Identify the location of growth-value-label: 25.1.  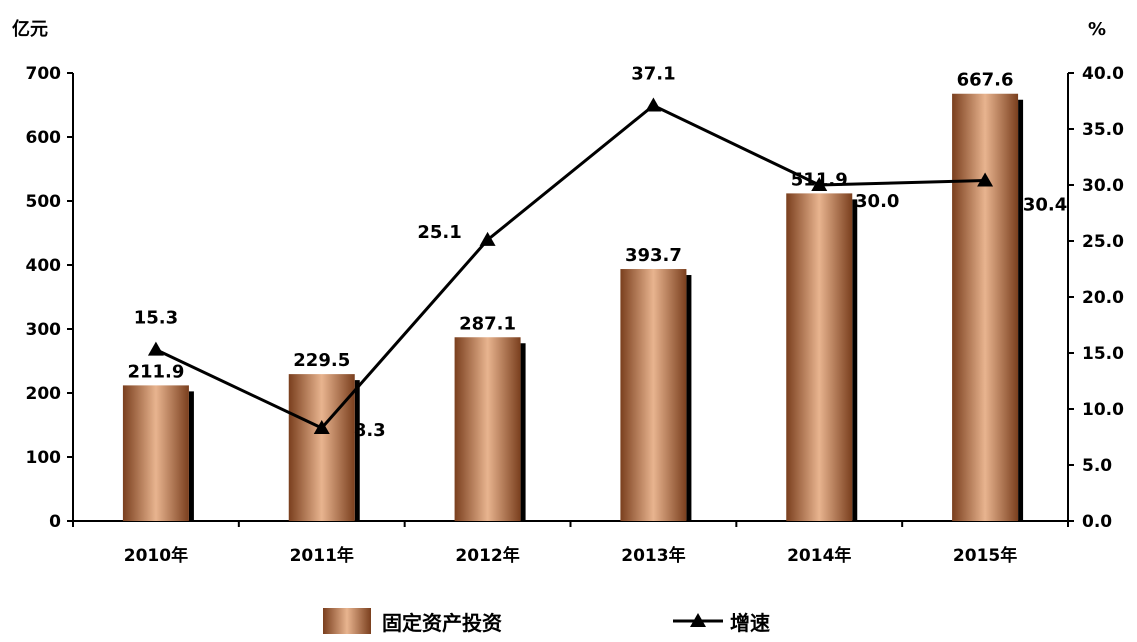
(439, 232).